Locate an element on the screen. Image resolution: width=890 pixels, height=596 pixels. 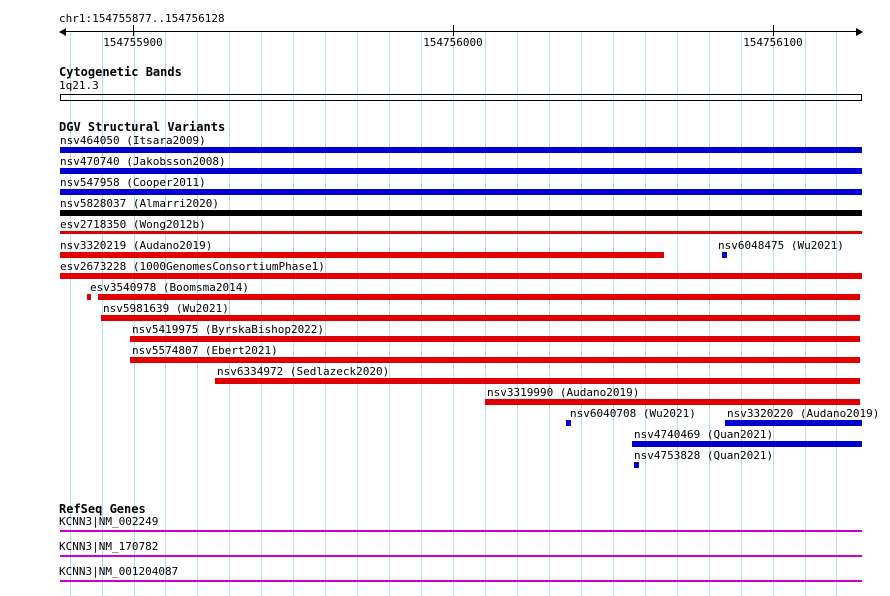
variant-label: nsv3320219 (Audano2019) is located at coordinates (136, 245).